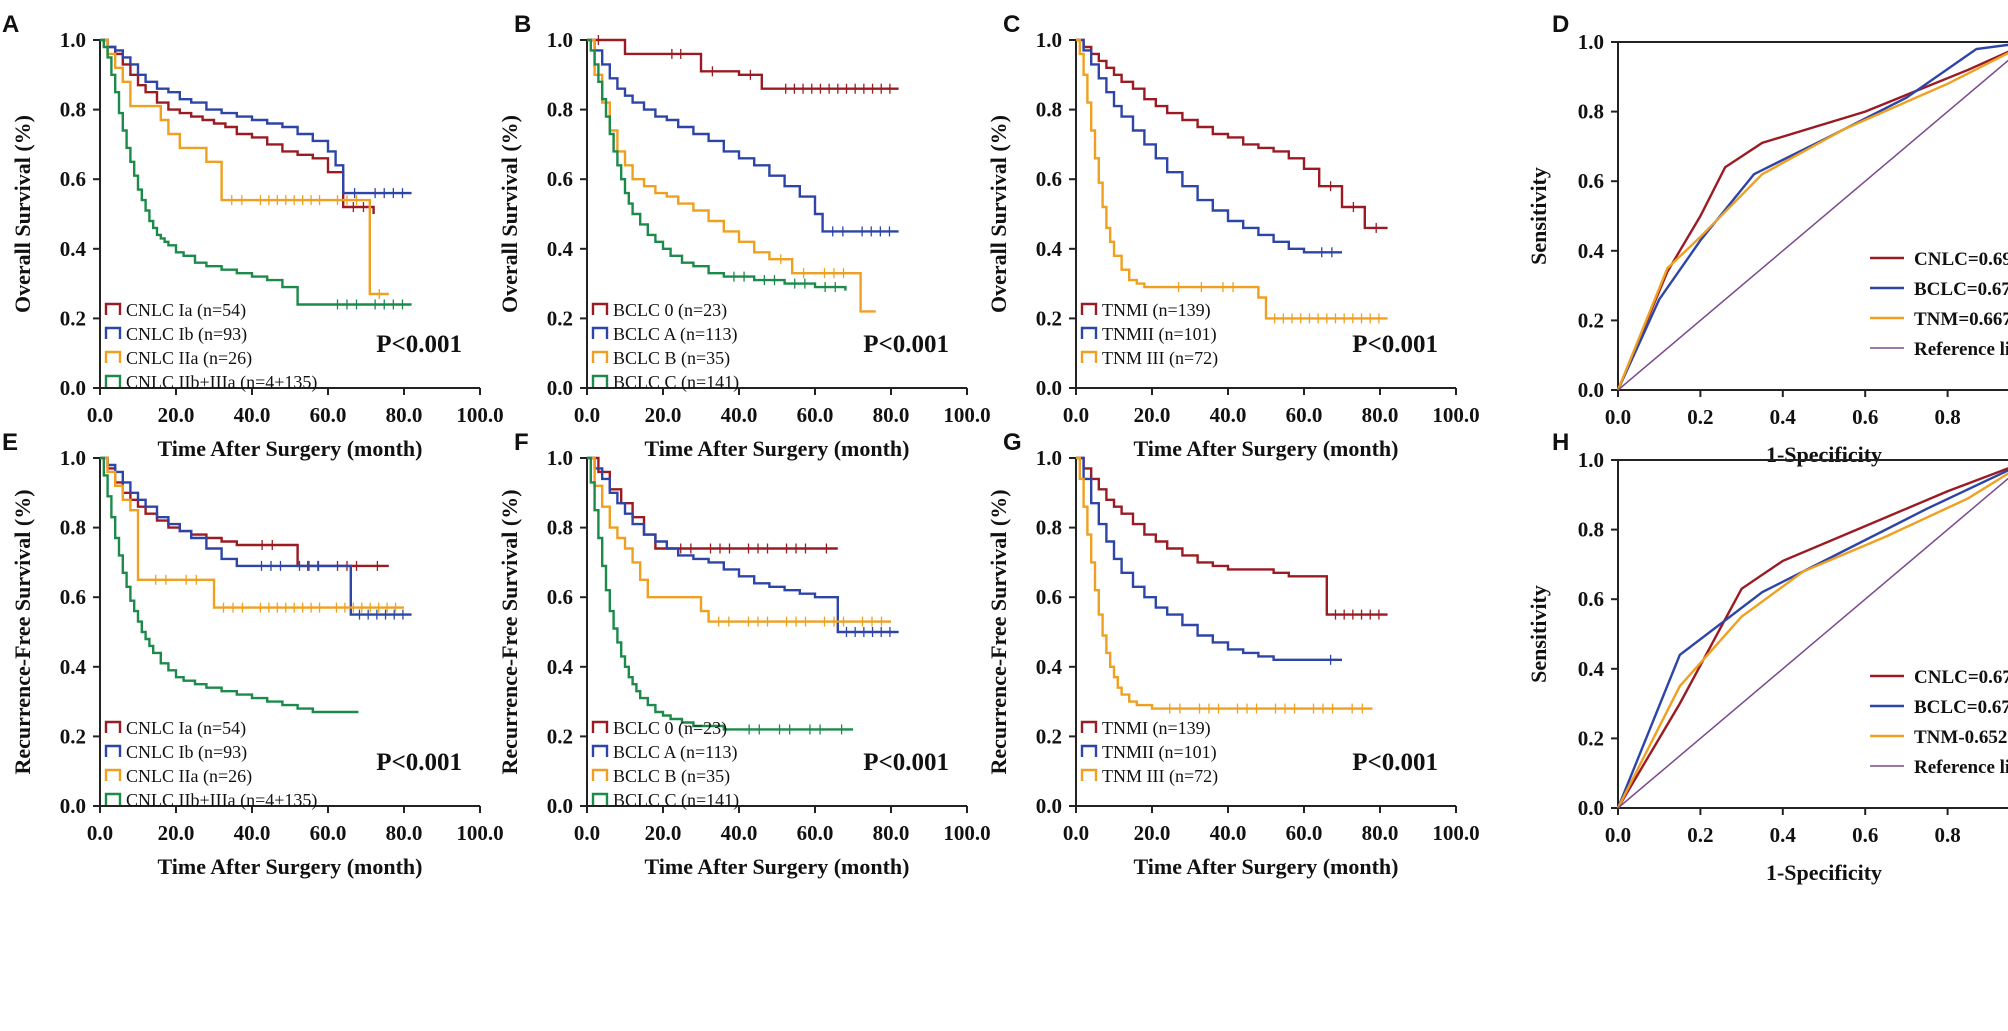 This screenshot has width=2008, height=1031. I want to click on panel-letter: H, so click(1560, 442).